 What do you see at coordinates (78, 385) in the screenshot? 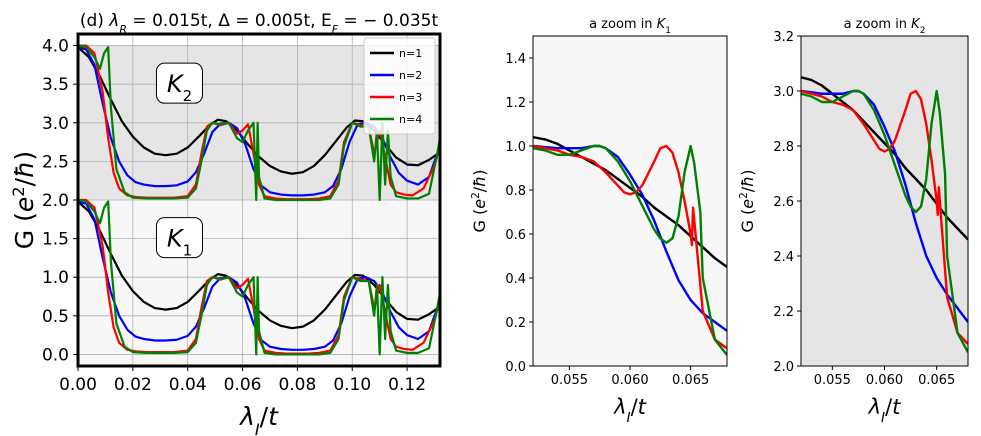
I see `x-tick-label: 0.00` at bounding box center [78, 385].